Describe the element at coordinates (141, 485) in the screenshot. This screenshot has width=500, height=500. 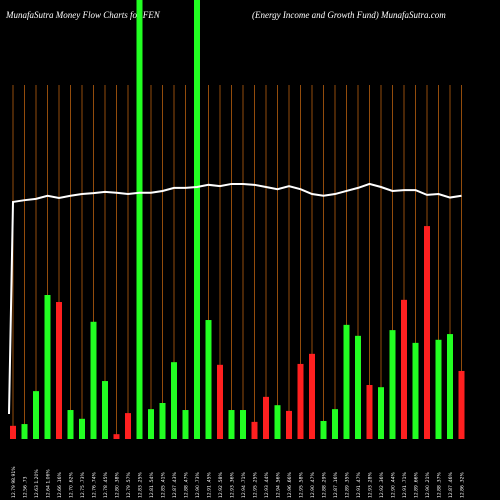
I see `x-tick-label: 12.83 .25%` at that location.